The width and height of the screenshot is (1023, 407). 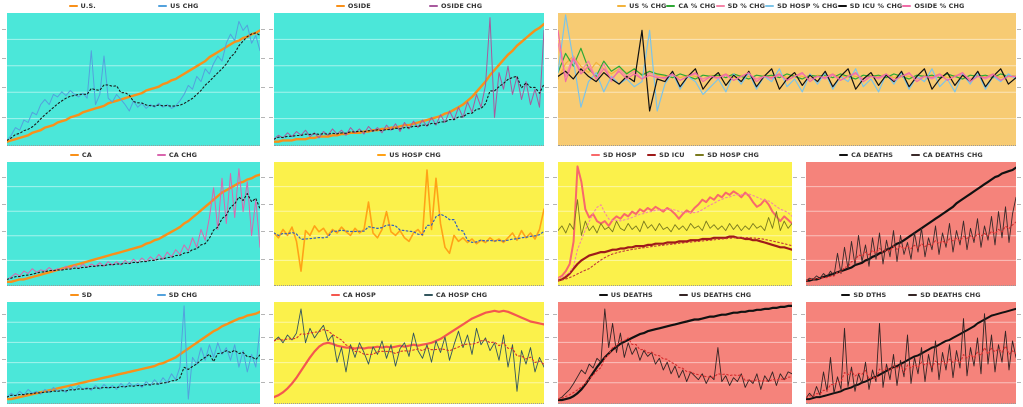 What do you see at coordinates (133, 295) in the screenshot?
I see `legend-sd-cases: SD SD CHG` at bounding box center [133, 295].